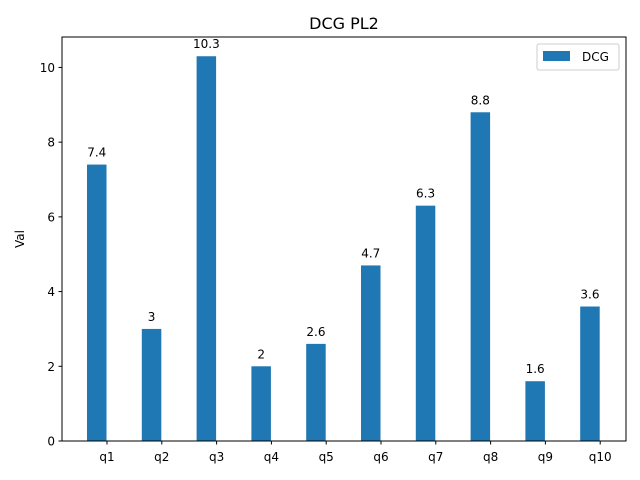 Image resolution: width=640 pixels, height=480 pixels. Describe the element at coordinates (590, 373) in the screenshot. I see `bar-q10` at that location.